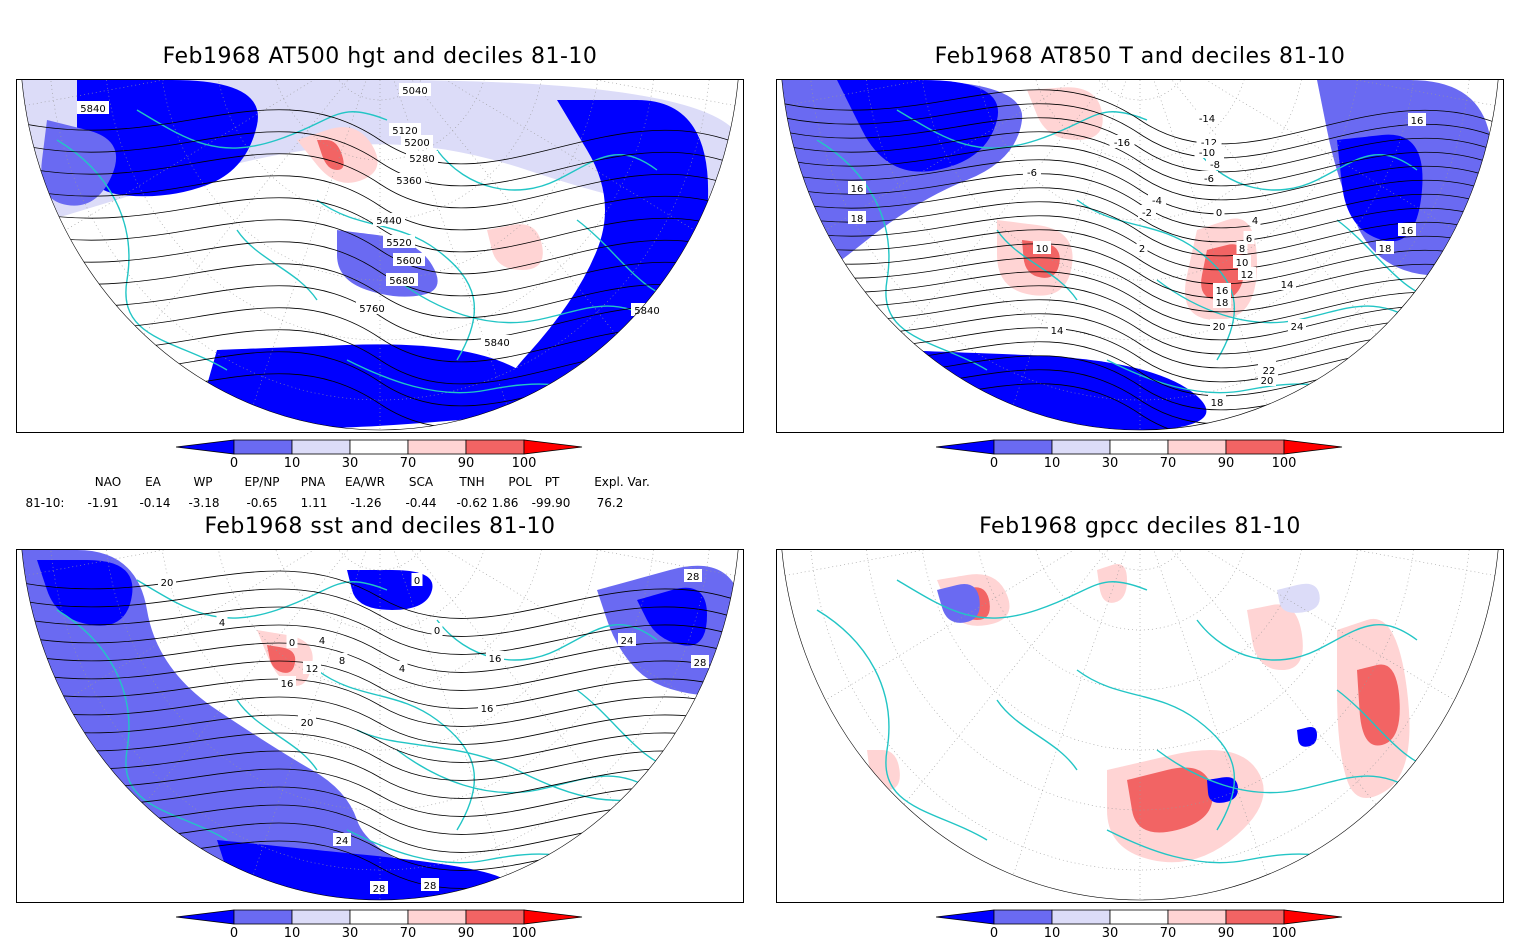 The width and height of the screenshot is (1520, 948). I want to click on contour-label: -4, so click(1157, 201).